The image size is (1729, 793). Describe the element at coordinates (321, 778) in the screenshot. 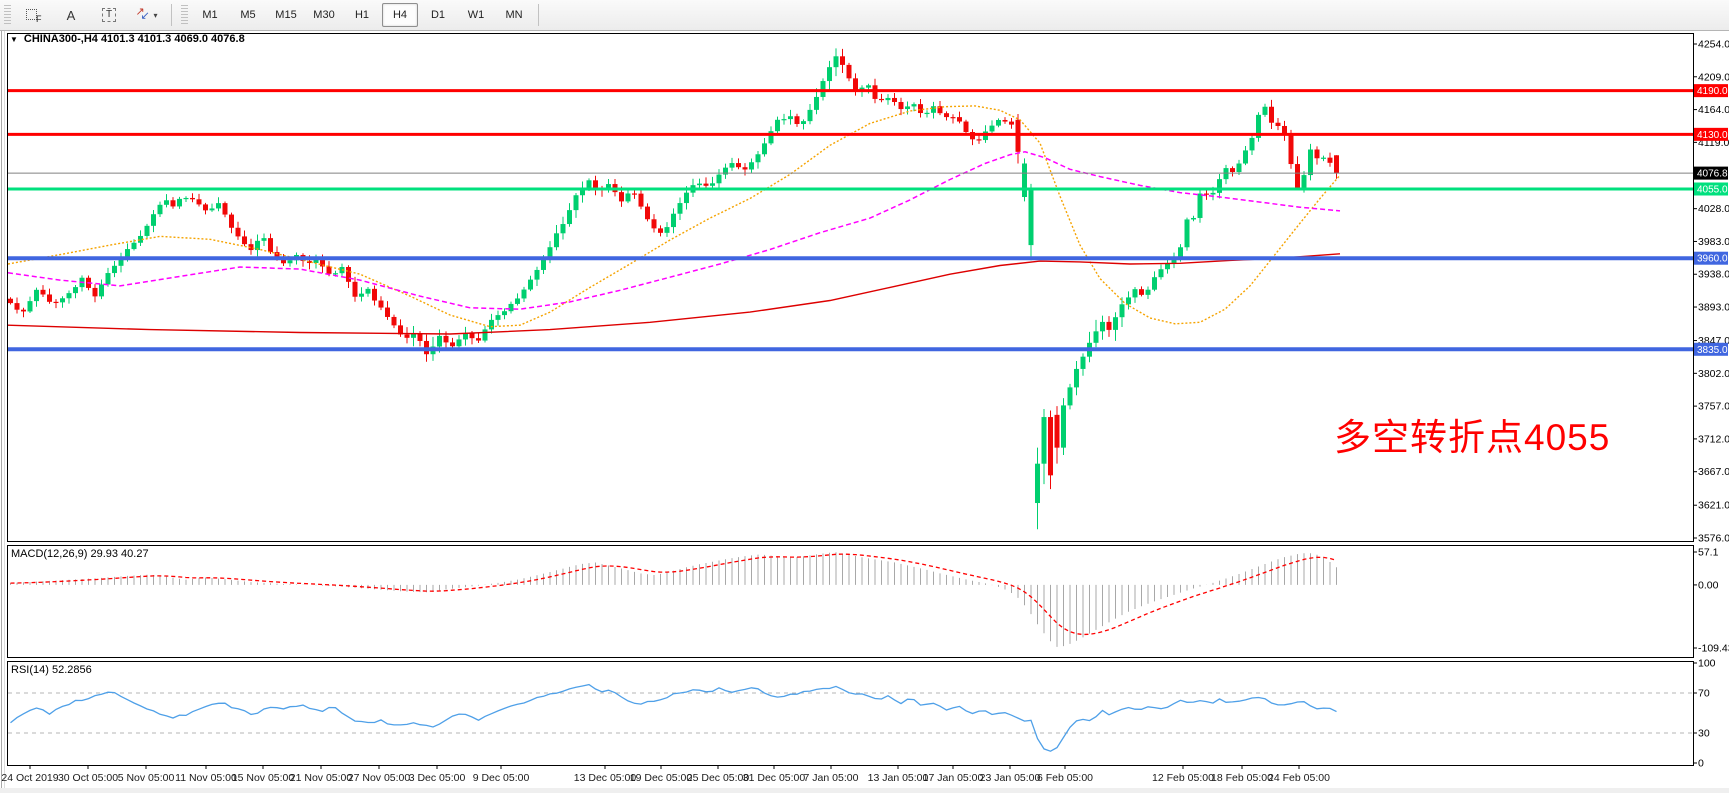

I see `time-tick-label: 21 Nov 05:00` at that location.